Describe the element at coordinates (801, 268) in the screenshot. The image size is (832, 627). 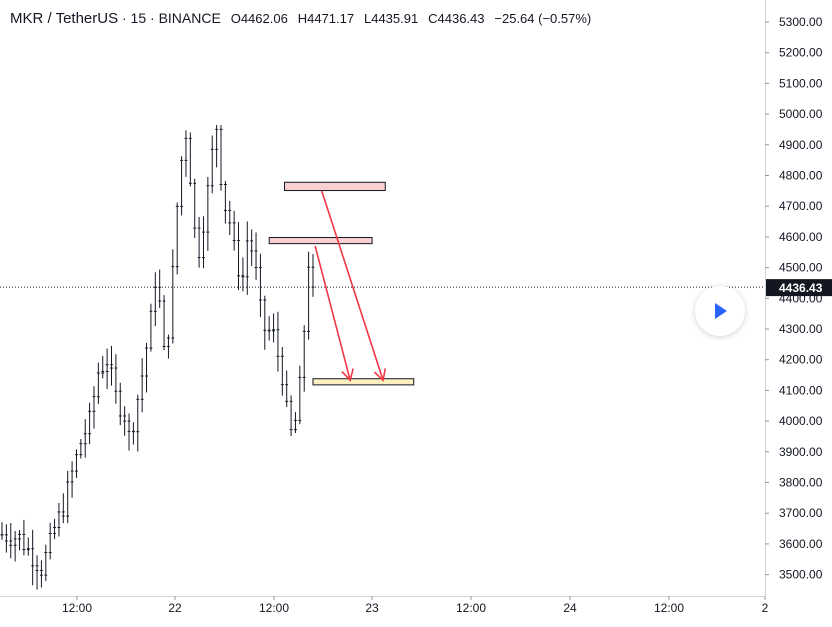
I see `price-tick-label: 4500.00` at that location.